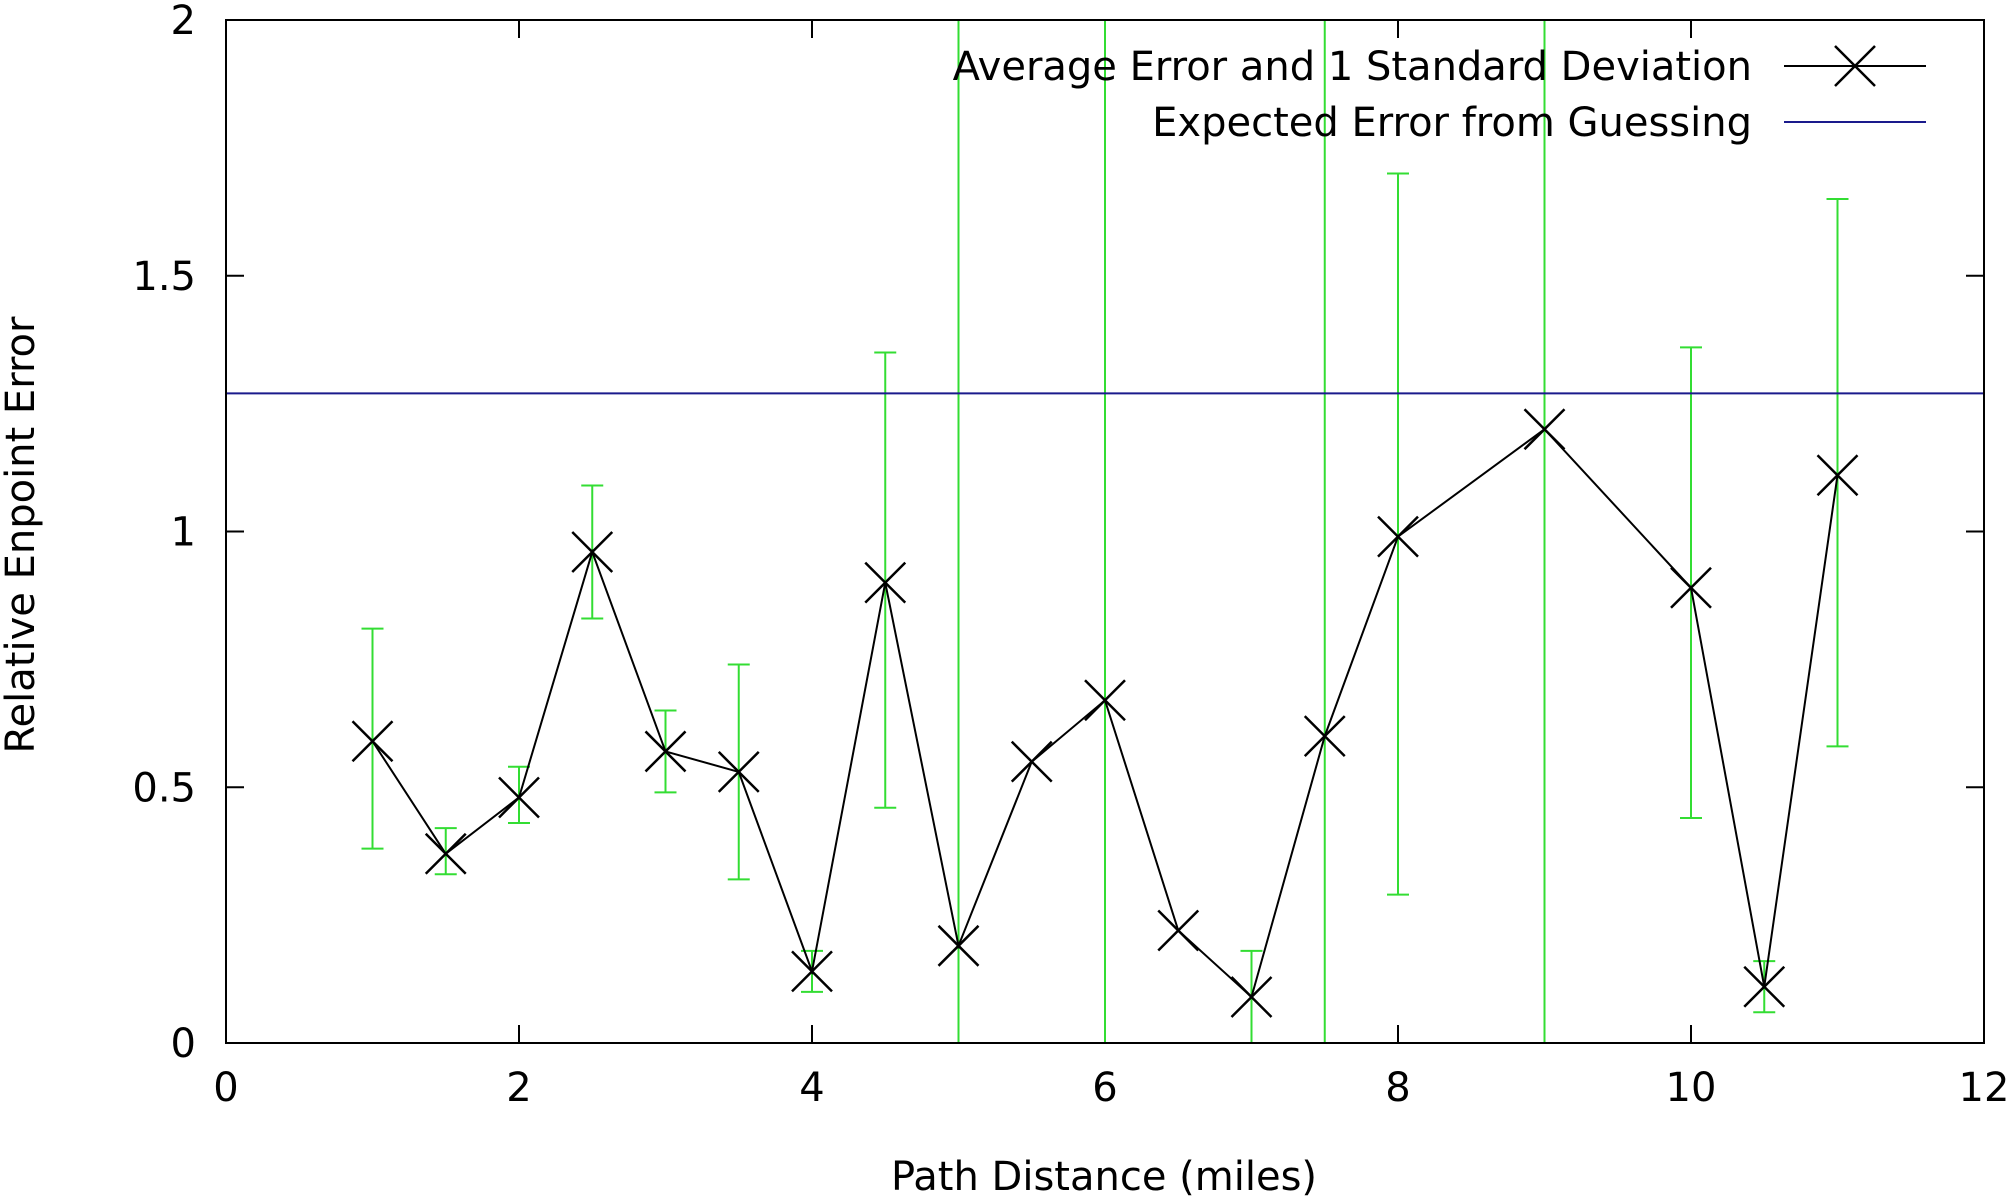 The width and height of the screenshot is (2016, 1200). I want to click on x-tick-label: 6, so click(1104, 1088).